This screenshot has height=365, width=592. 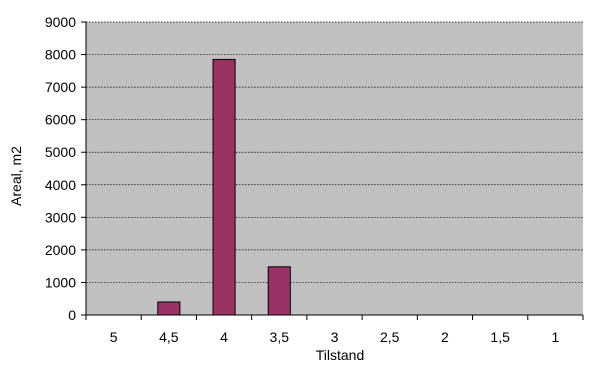 I want to click on x-tick-label: 4,5, so click(x=169, y=337).